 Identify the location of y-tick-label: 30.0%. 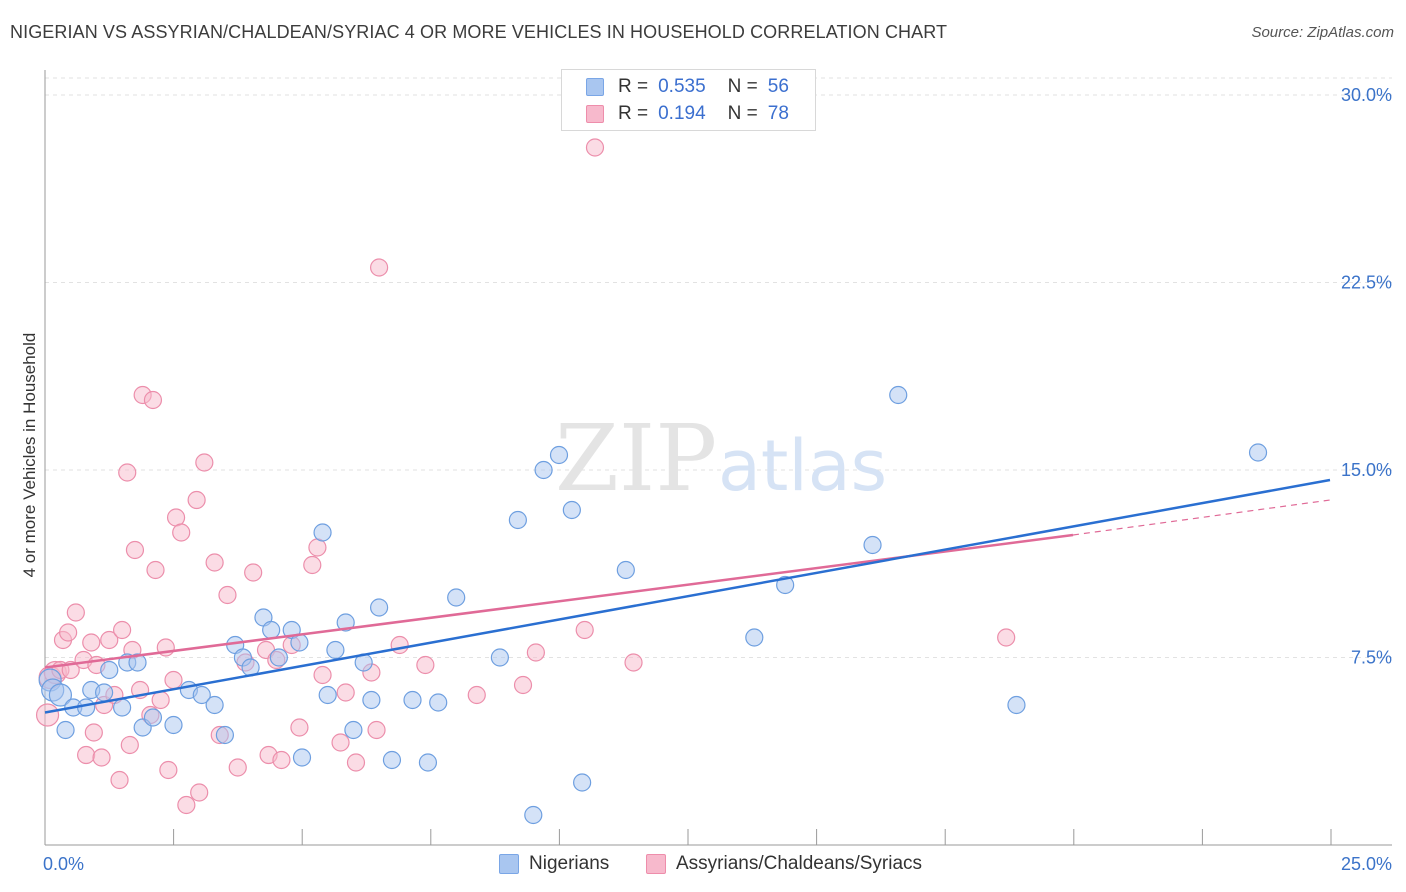
(1366, 95).